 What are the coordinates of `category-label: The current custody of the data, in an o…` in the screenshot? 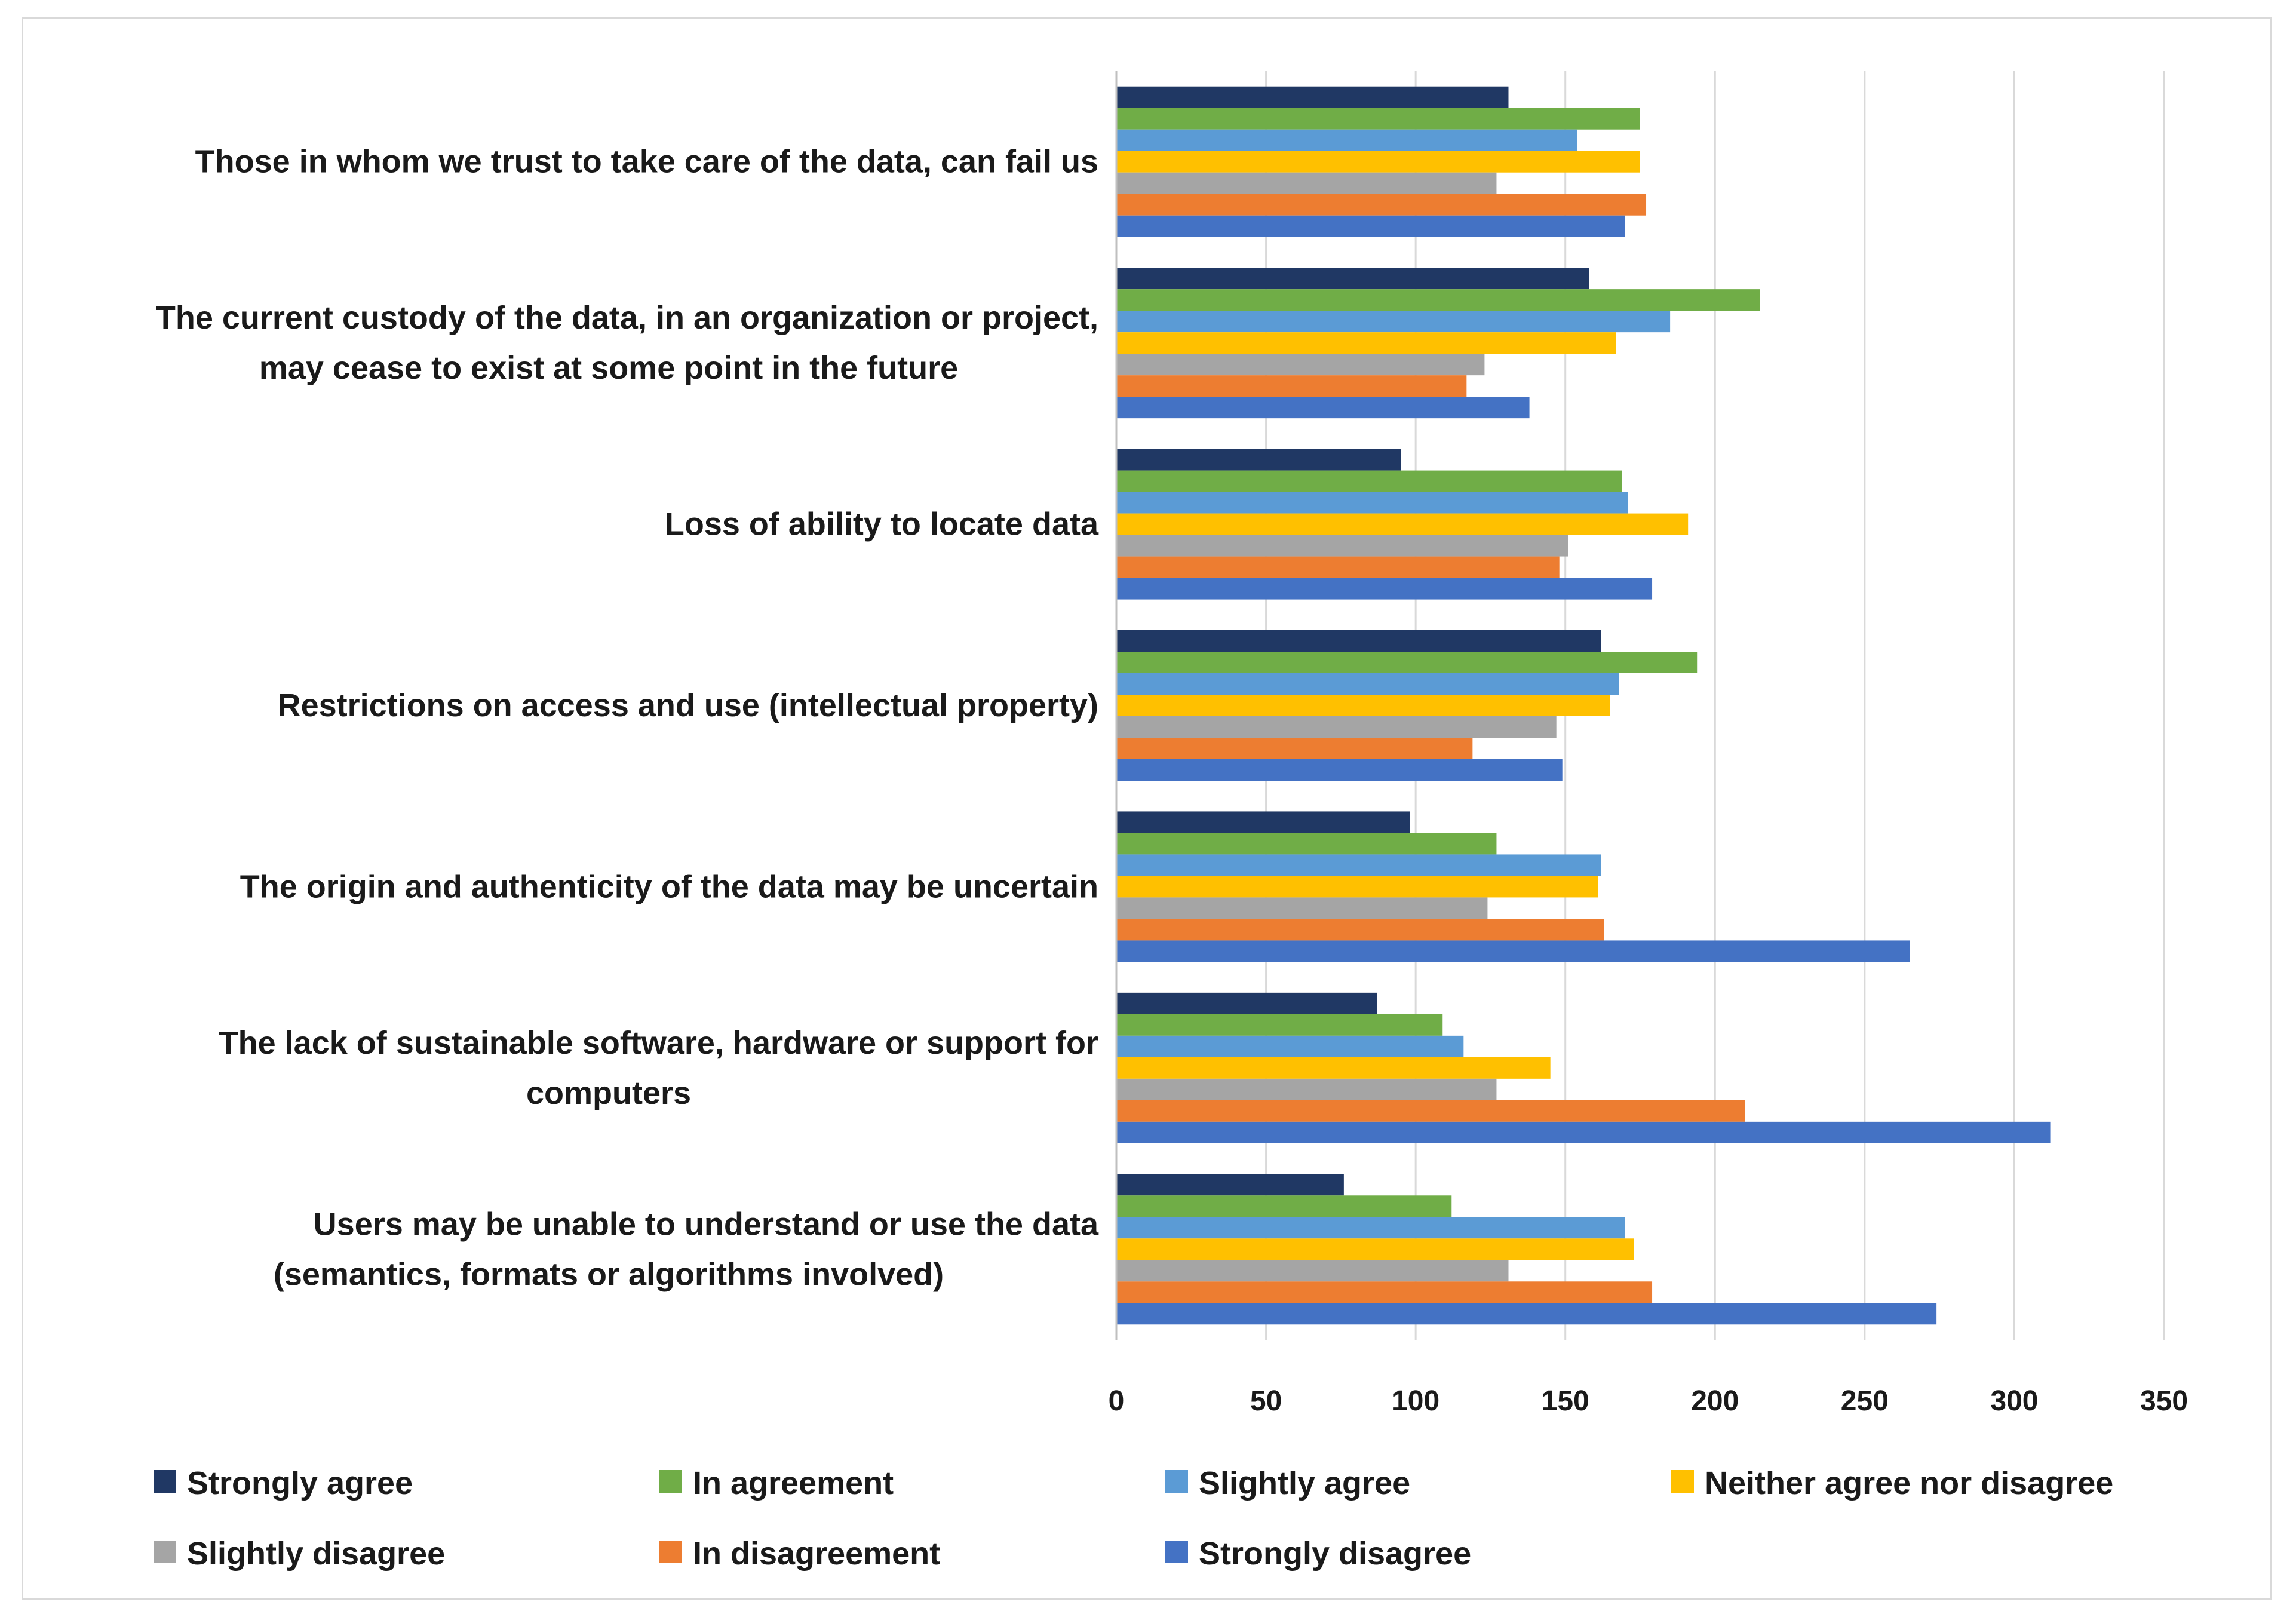 It's located at (627, 318).